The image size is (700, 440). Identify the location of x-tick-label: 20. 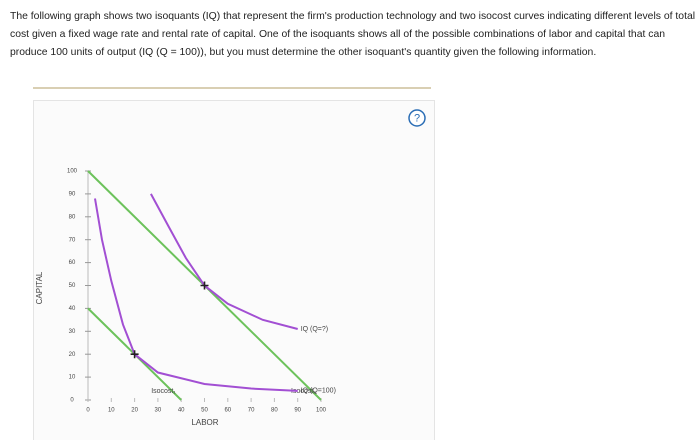
(134, 411).